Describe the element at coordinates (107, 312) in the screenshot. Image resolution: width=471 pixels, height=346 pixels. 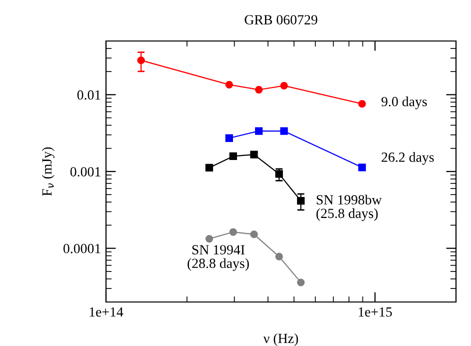
I see `x-tick-label: 1e+14` at that location.